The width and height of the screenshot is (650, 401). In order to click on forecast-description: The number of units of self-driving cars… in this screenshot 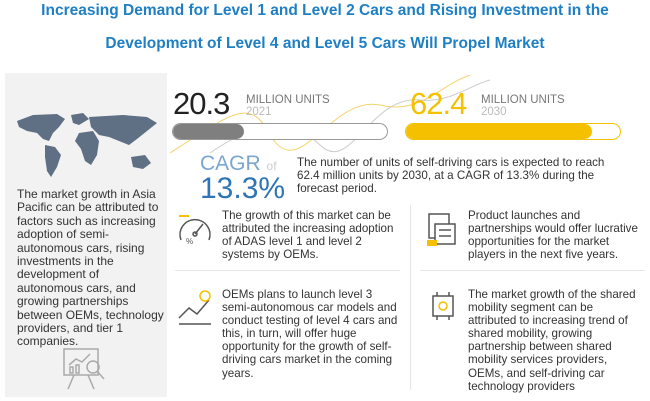, I will do `click(451, 175)`.